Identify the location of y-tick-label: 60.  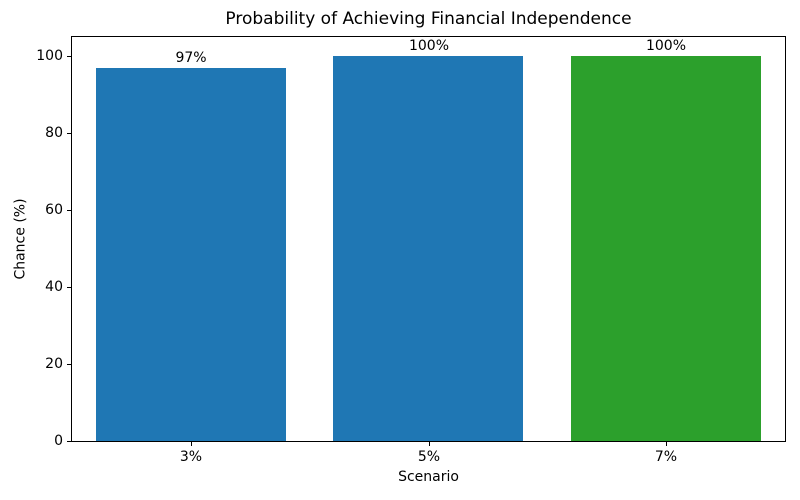
(54, 210).